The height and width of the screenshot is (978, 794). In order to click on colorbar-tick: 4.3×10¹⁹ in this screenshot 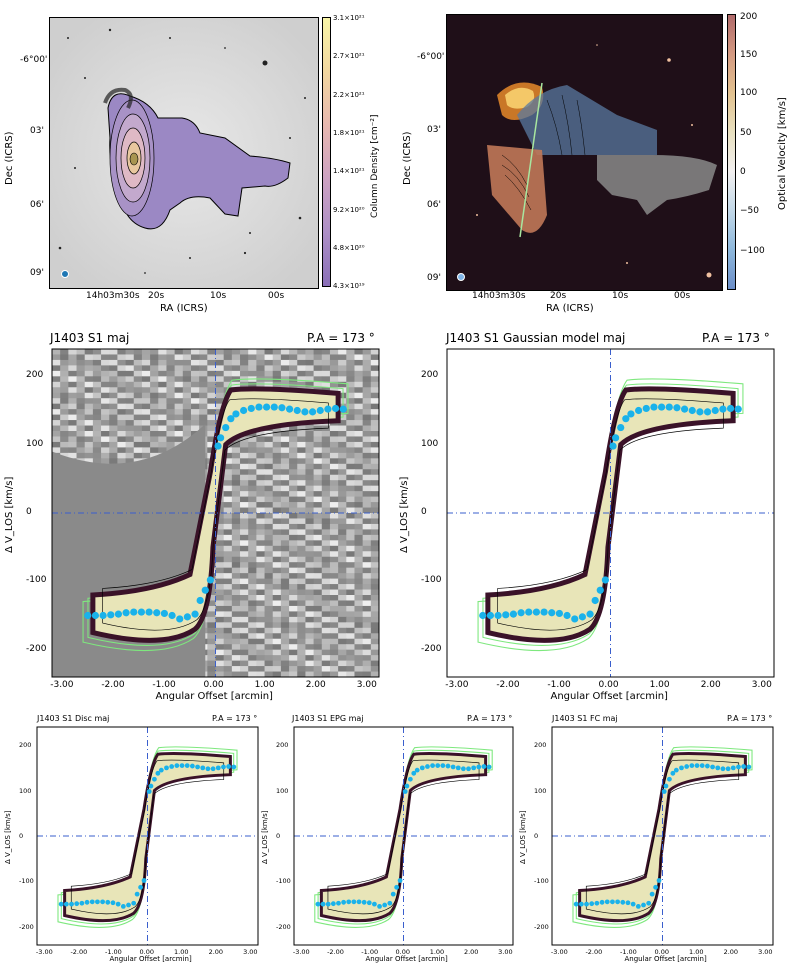, I will do `click(349, 286)`.